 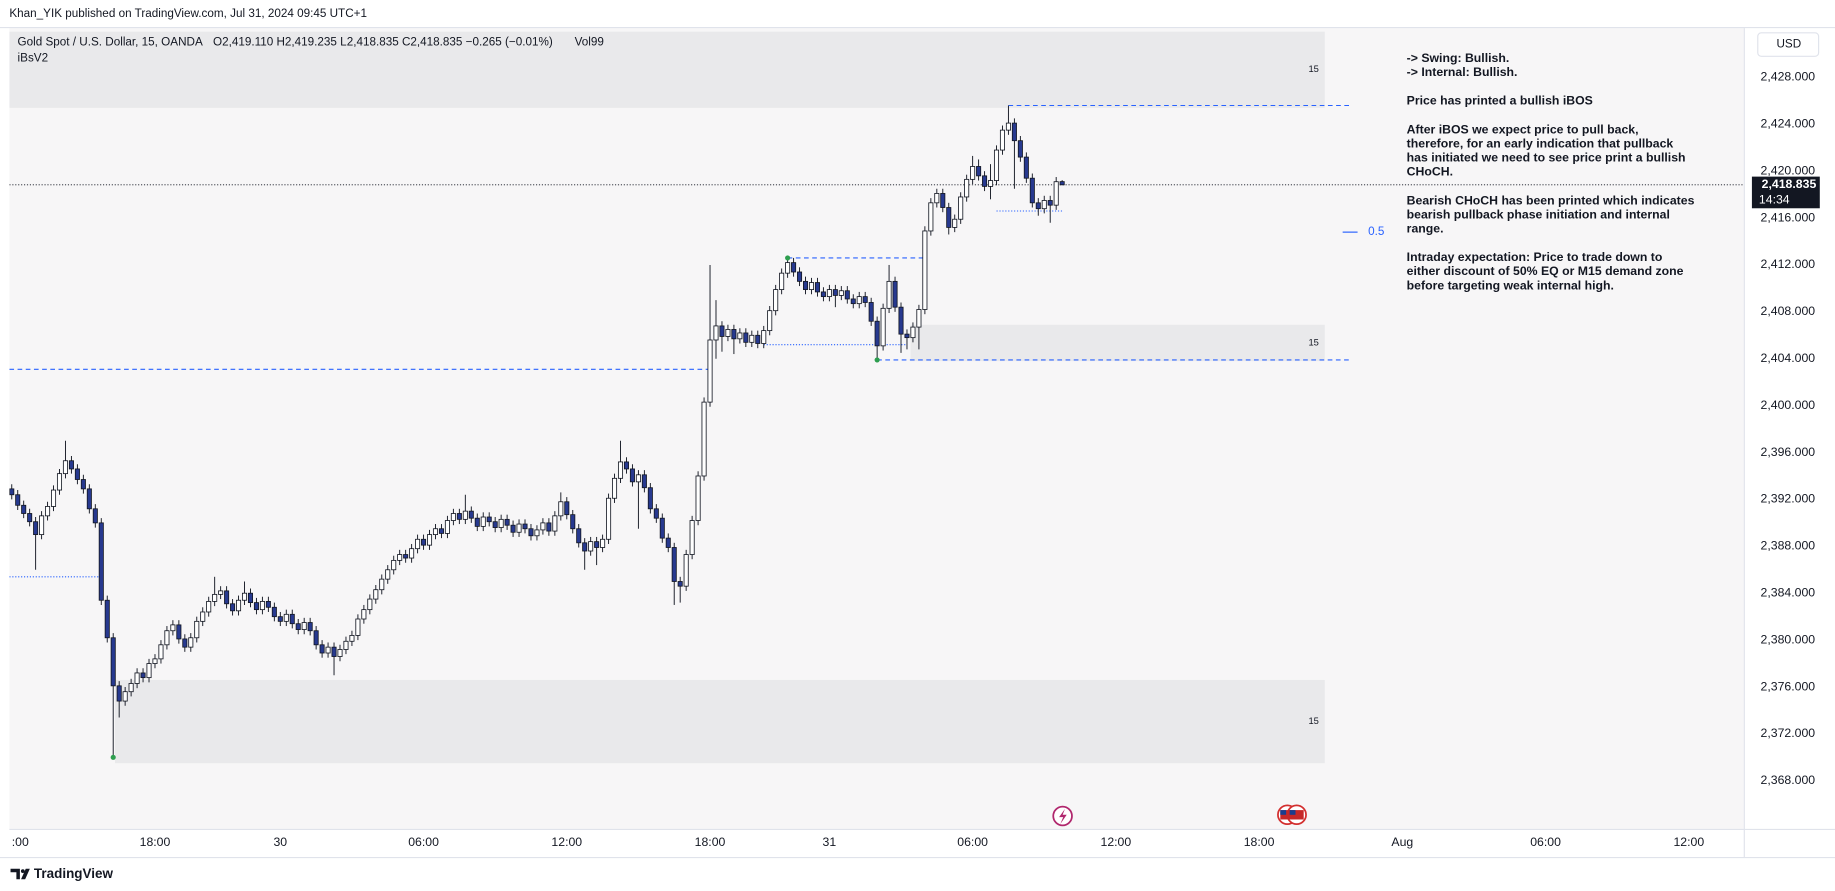 I want to click on note-line: Price has printed a bullish iBOS, so click(x=1500, y=101).